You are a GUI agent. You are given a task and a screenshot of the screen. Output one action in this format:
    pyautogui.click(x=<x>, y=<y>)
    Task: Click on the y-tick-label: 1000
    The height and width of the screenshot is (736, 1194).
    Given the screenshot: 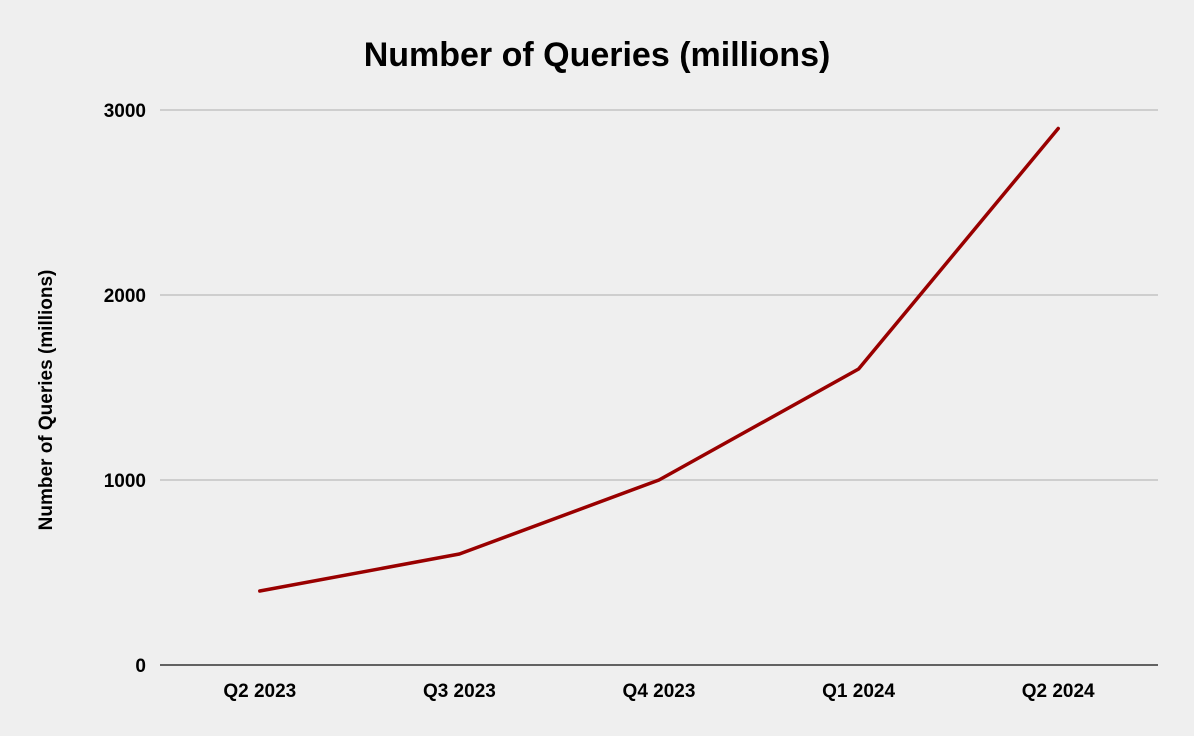 What is the action you would take?
    pyautogui.click(x=125, y=481)
    